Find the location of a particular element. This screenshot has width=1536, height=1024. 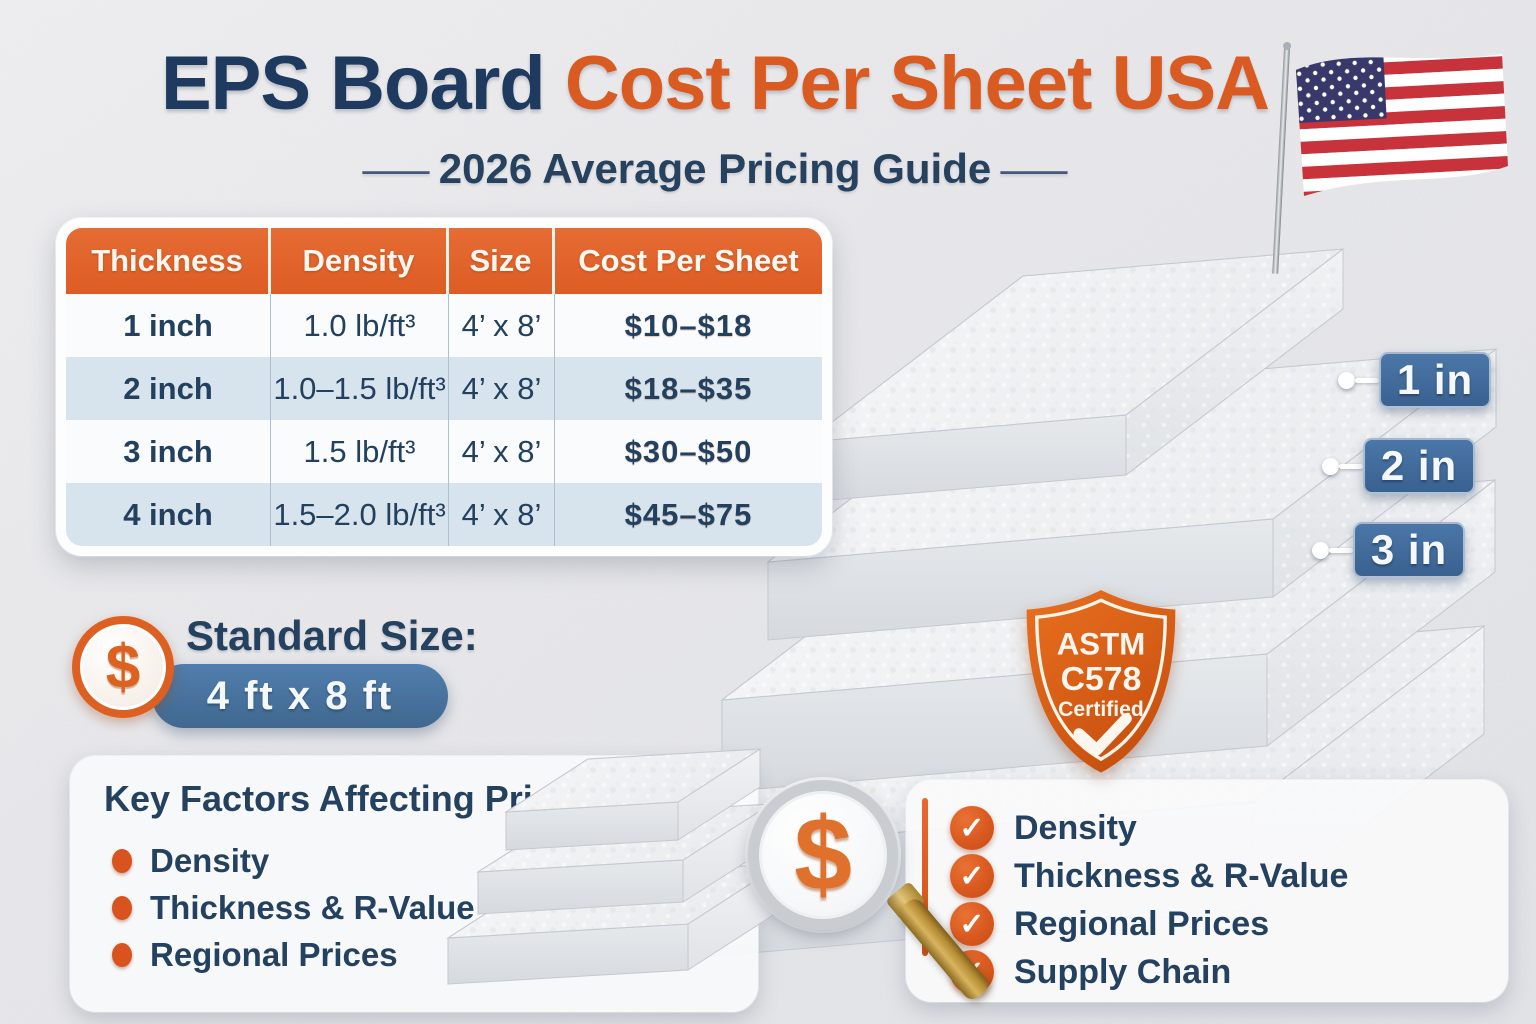

checklist-item: ✓ Supply Chain is located at coordinates (1090, 972).